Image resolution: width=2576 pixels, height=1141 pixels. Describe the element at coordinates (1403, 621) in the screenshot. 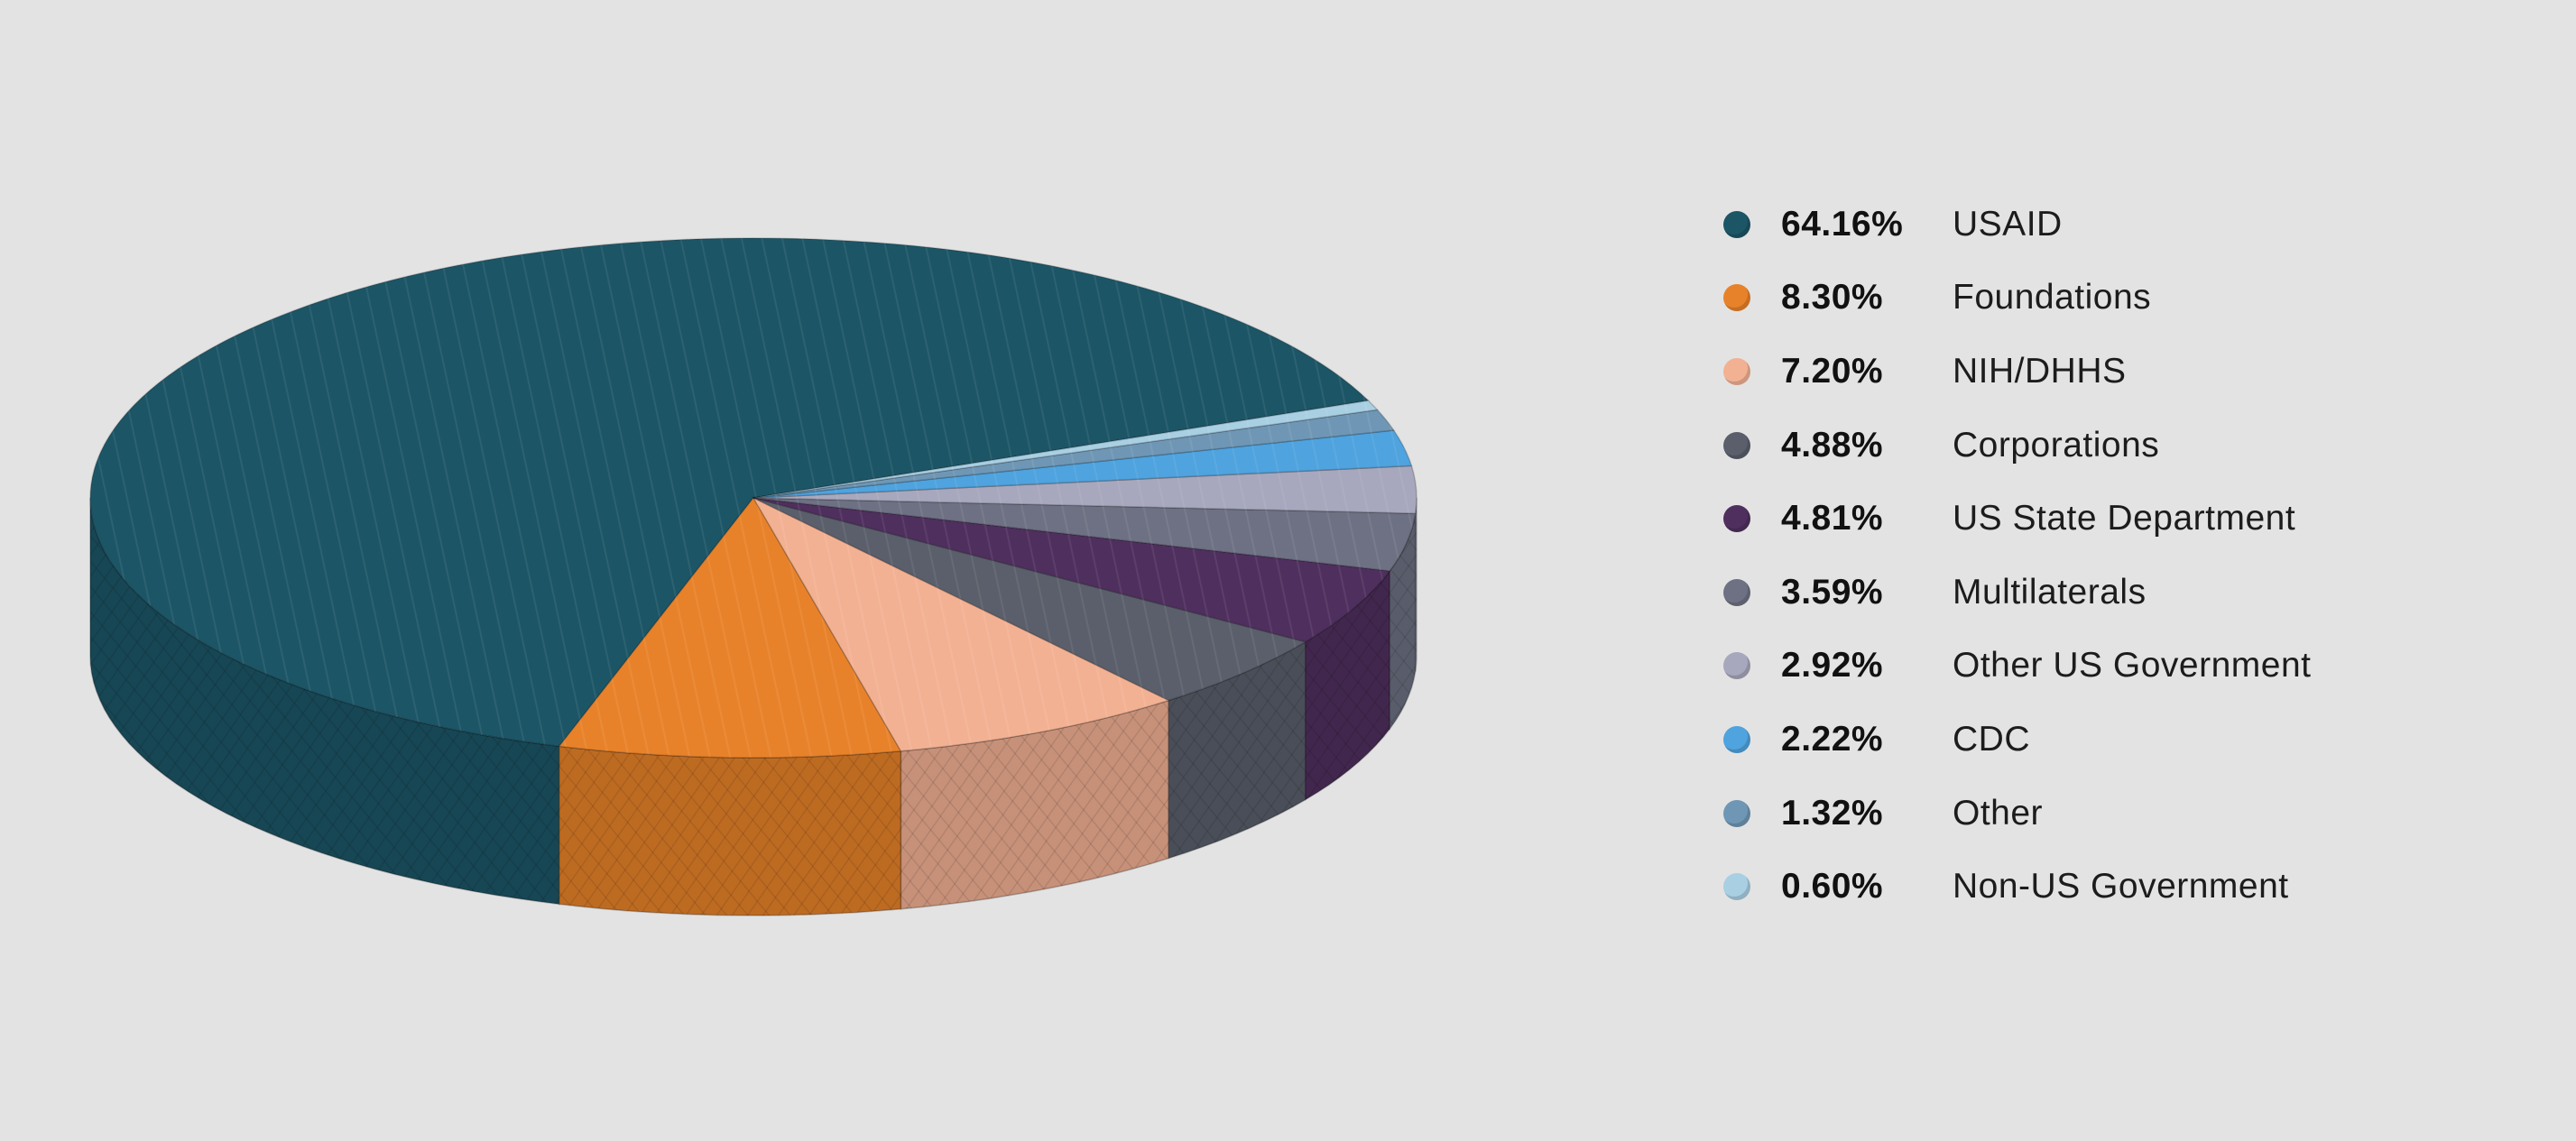

I see `pie-side-crosshatch-multilaterals` at that location.